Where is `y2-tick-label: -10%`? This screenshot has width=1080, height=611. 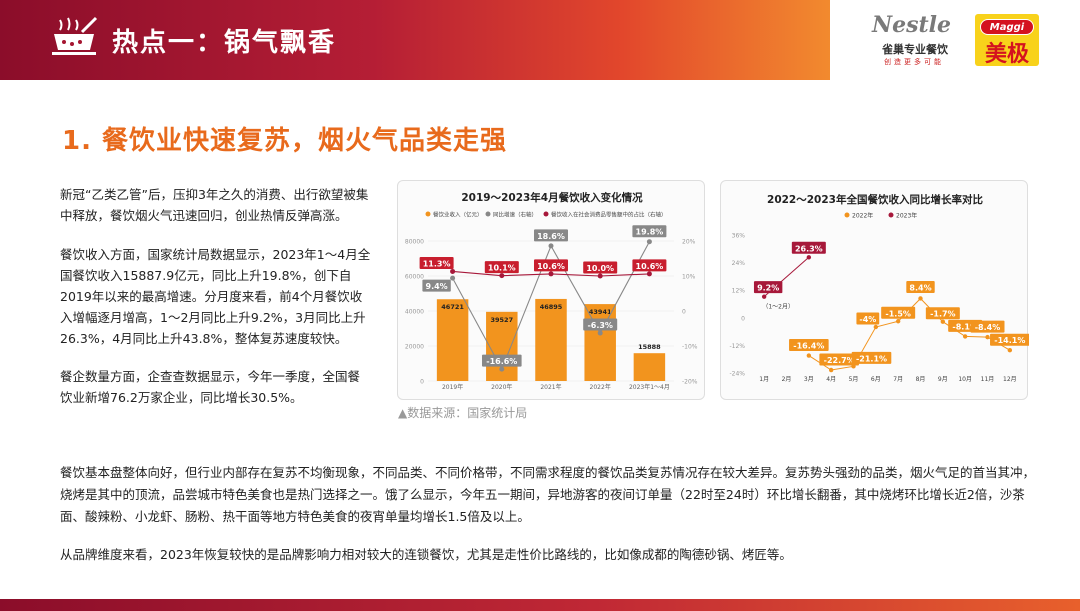 y2-tick-label: -10% is located at coordinates (690, 347).